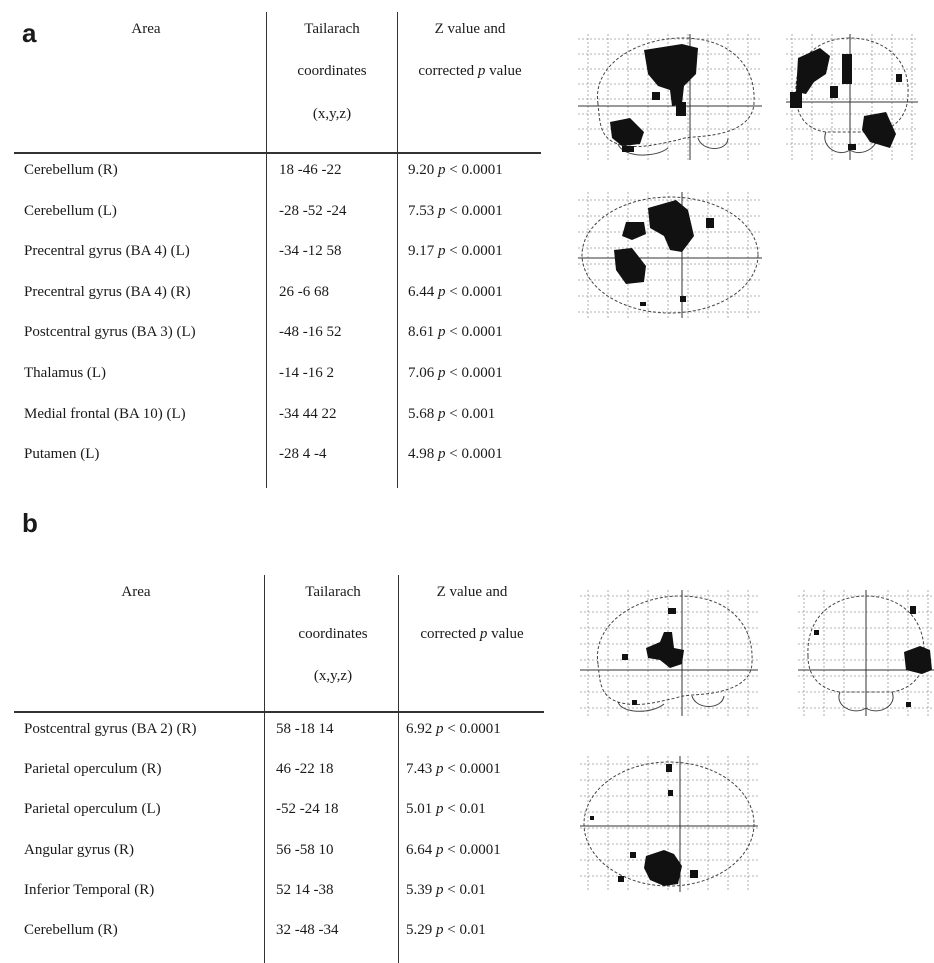 The image size is (934, 963). Describe the element at coordinates (307, 809) in the screenshot. I see `row-coordinates: -52 -24 18` at that location.